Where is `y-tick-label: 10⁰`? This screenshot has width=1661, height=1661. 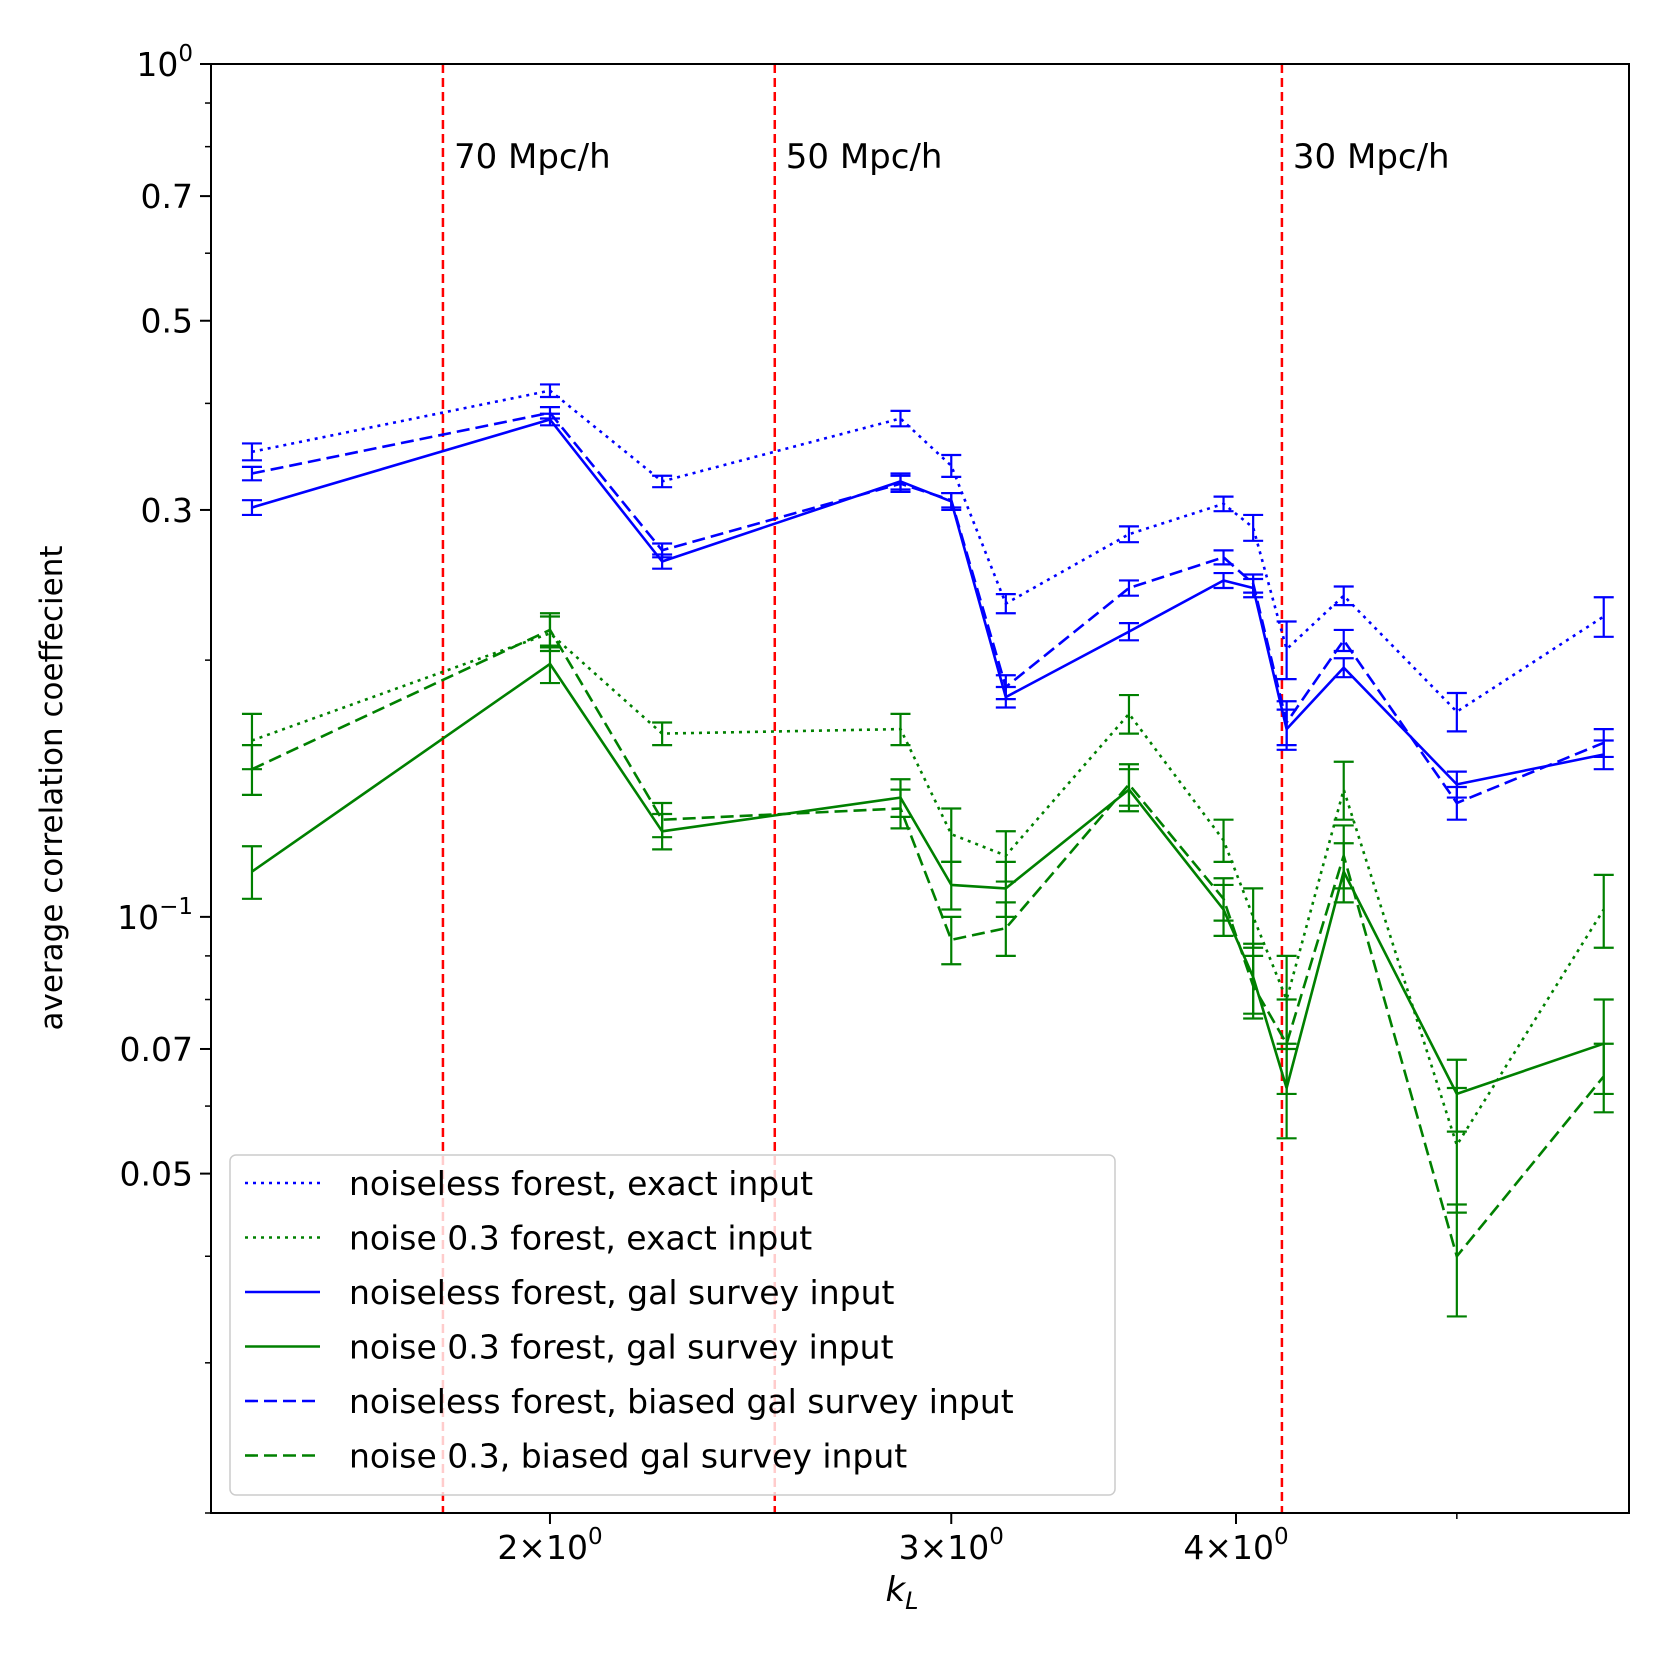
y-tick-label: 10⁰ is located at coordinates (164, 62).